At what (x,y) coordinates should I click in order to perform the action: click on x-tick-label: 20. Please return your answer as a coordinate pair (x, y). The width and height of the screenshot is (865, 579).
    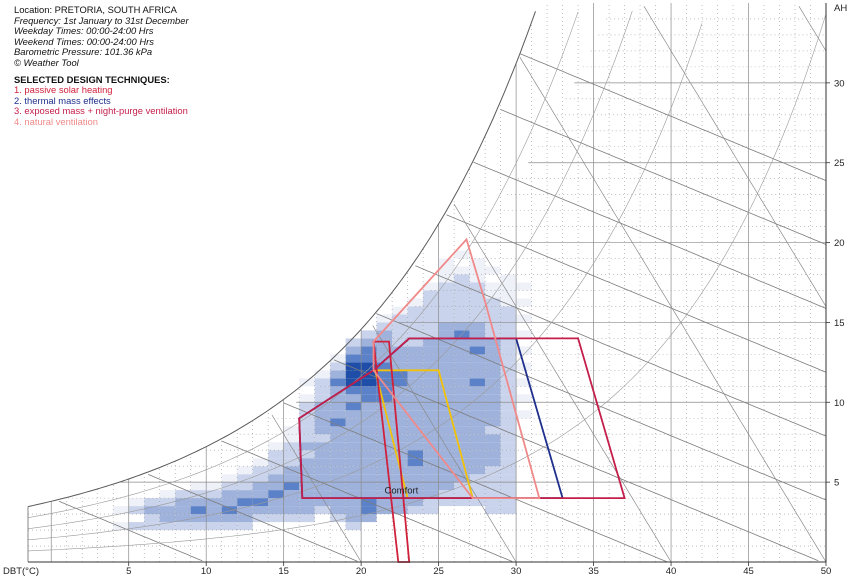
    Looking at the image, I should click on (361, 571).